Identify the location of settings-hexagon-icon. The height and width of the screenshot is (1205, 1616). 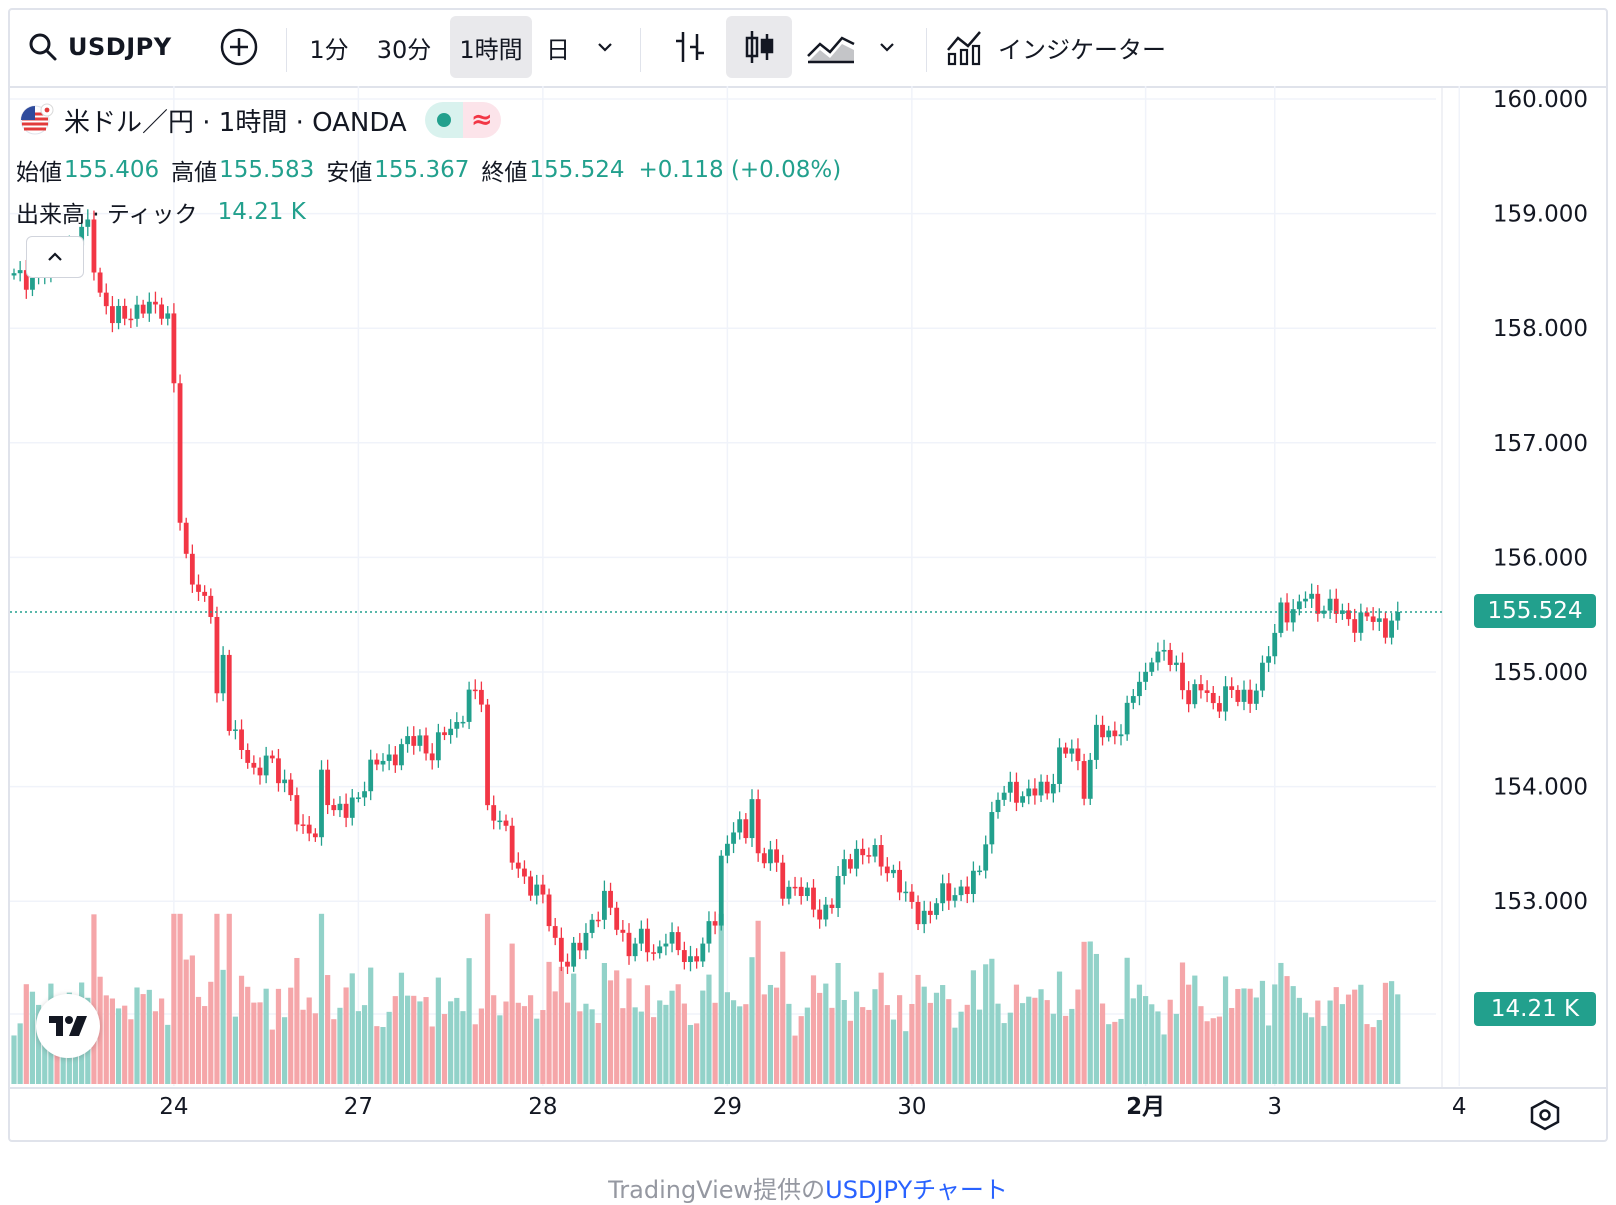
(1545, 1115).